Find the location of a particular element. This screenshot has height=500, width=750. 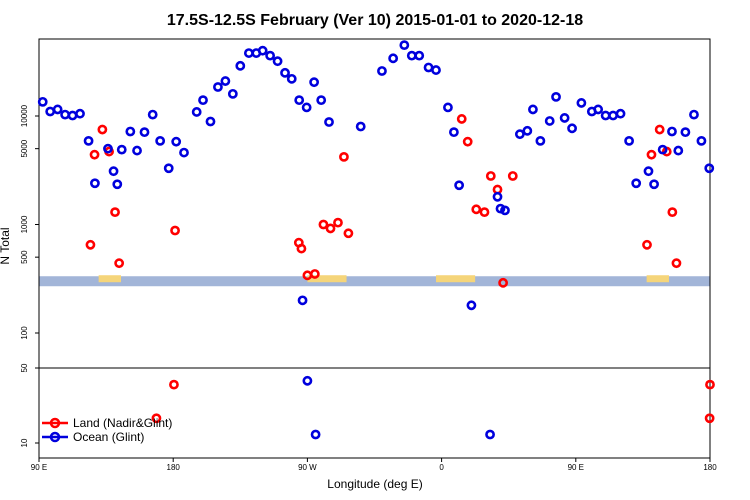

x-tick-label-5: 180 is located at coordinates (710, 467).